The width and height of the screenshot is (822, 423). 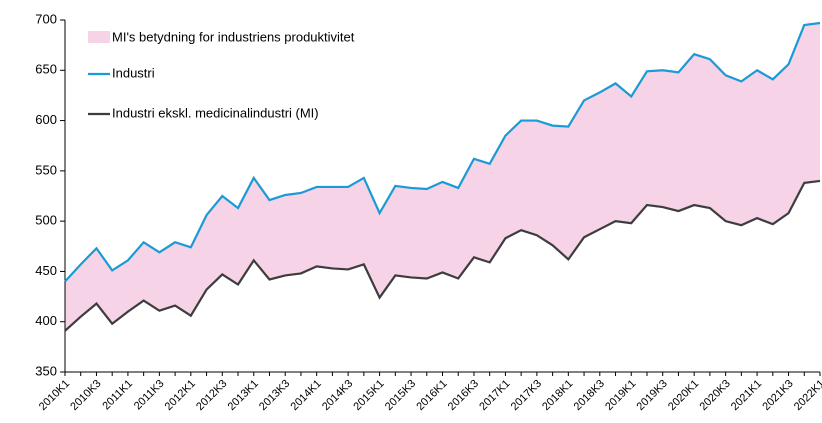 I want to click on x-tick-label: 2016K1, so click(x=431, y=395).